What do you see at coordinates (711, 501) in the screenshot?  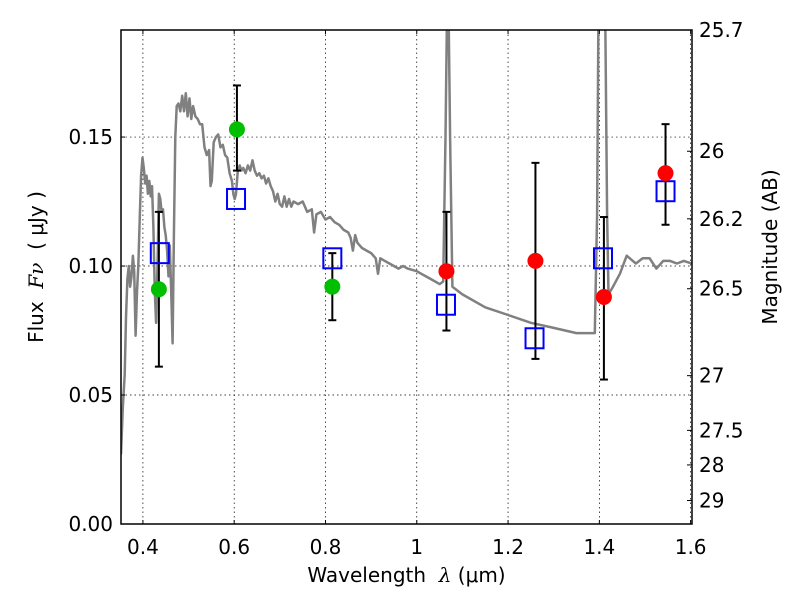 I see `right-tick-label: 29` at bounding box center [711, 501].